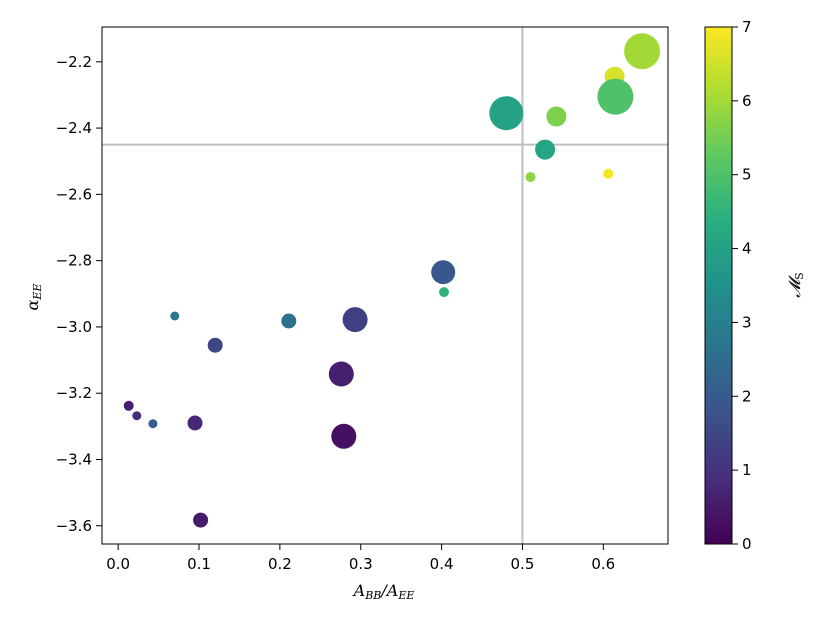 This screenshot has height=623, width=830. I want to click on colorbar-tick-label: 1, so click(747, 470).